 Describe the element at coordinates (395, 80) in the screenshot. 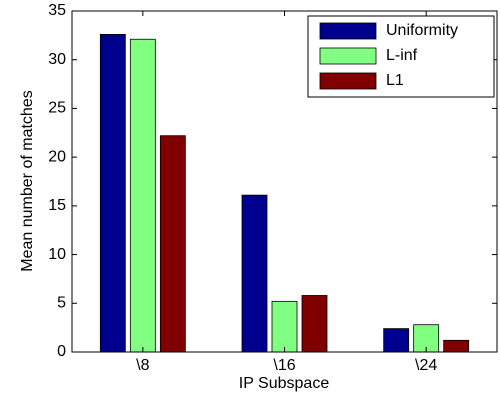

I see `legend-label: L1` at that location.